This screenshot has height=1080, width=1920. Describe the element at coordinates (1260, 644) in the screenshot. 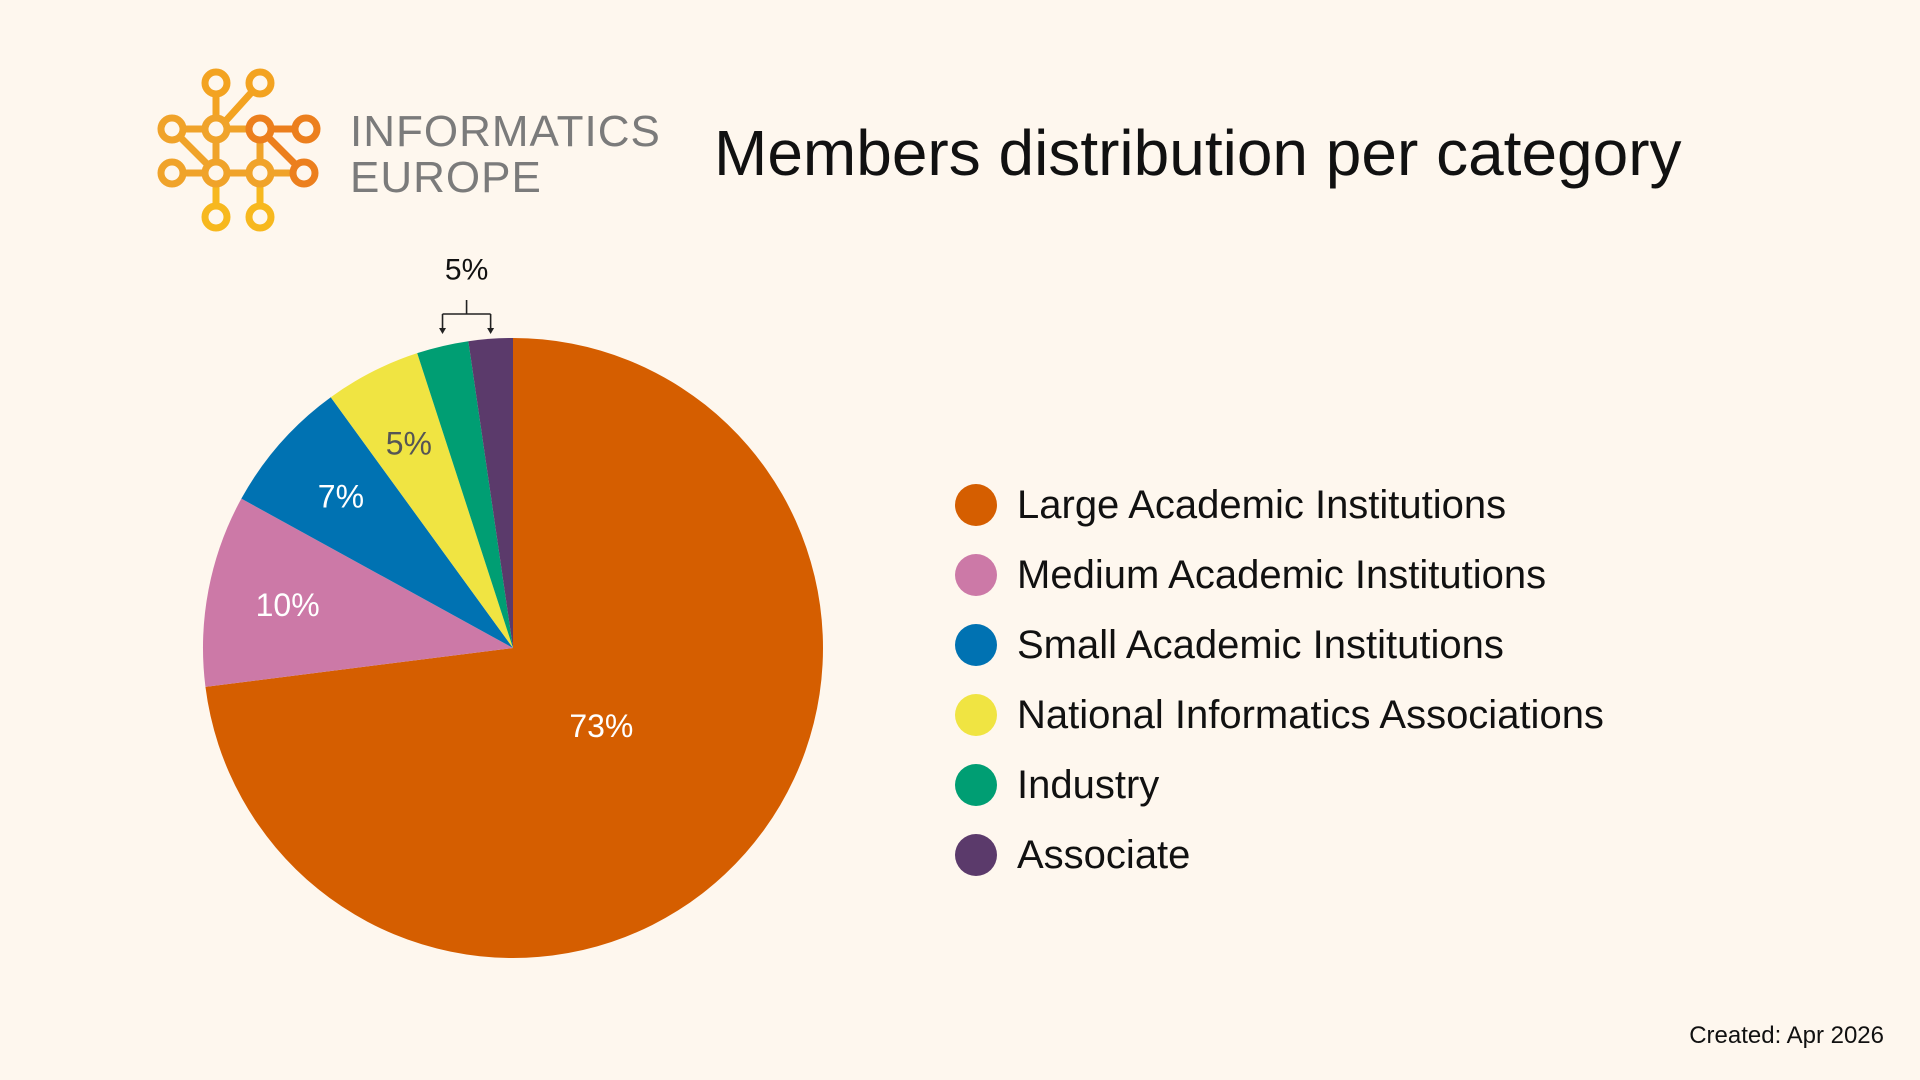

I see `legend-label: Small Academic Institutions` at that location.